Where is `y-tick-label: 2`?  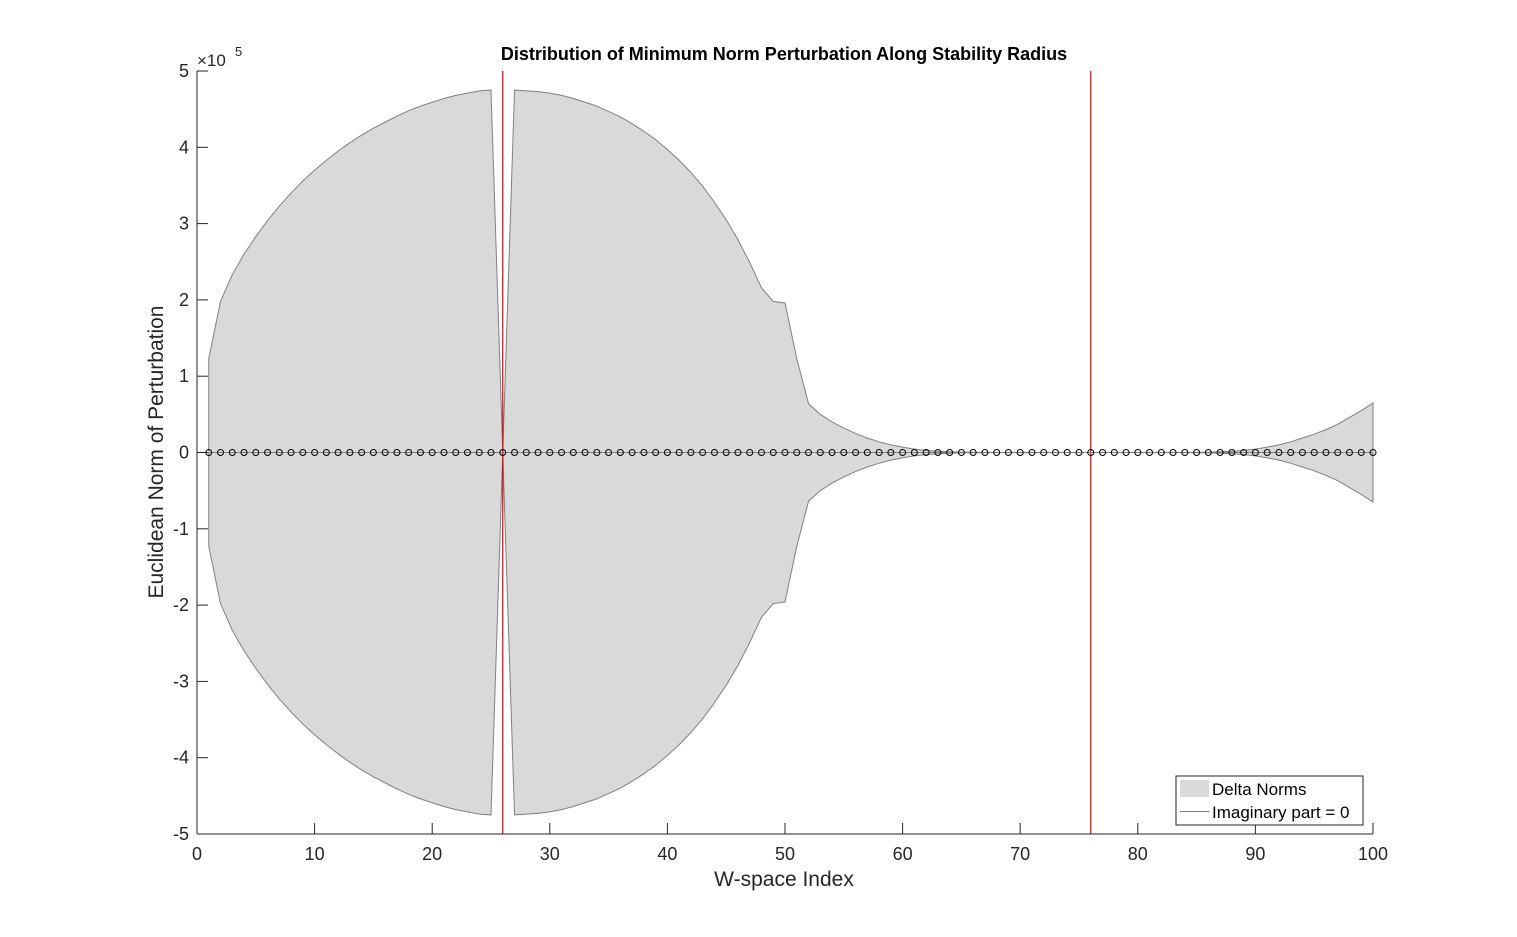 y-tick-label: 2 is located at coordinates (184, 300).